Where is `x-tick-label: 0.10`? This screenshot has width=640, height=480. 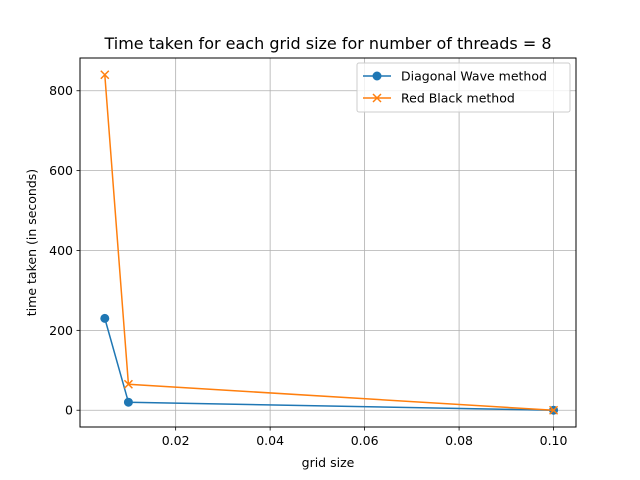
x-tick-label: 0.10 is located at coordinates (554, 440).